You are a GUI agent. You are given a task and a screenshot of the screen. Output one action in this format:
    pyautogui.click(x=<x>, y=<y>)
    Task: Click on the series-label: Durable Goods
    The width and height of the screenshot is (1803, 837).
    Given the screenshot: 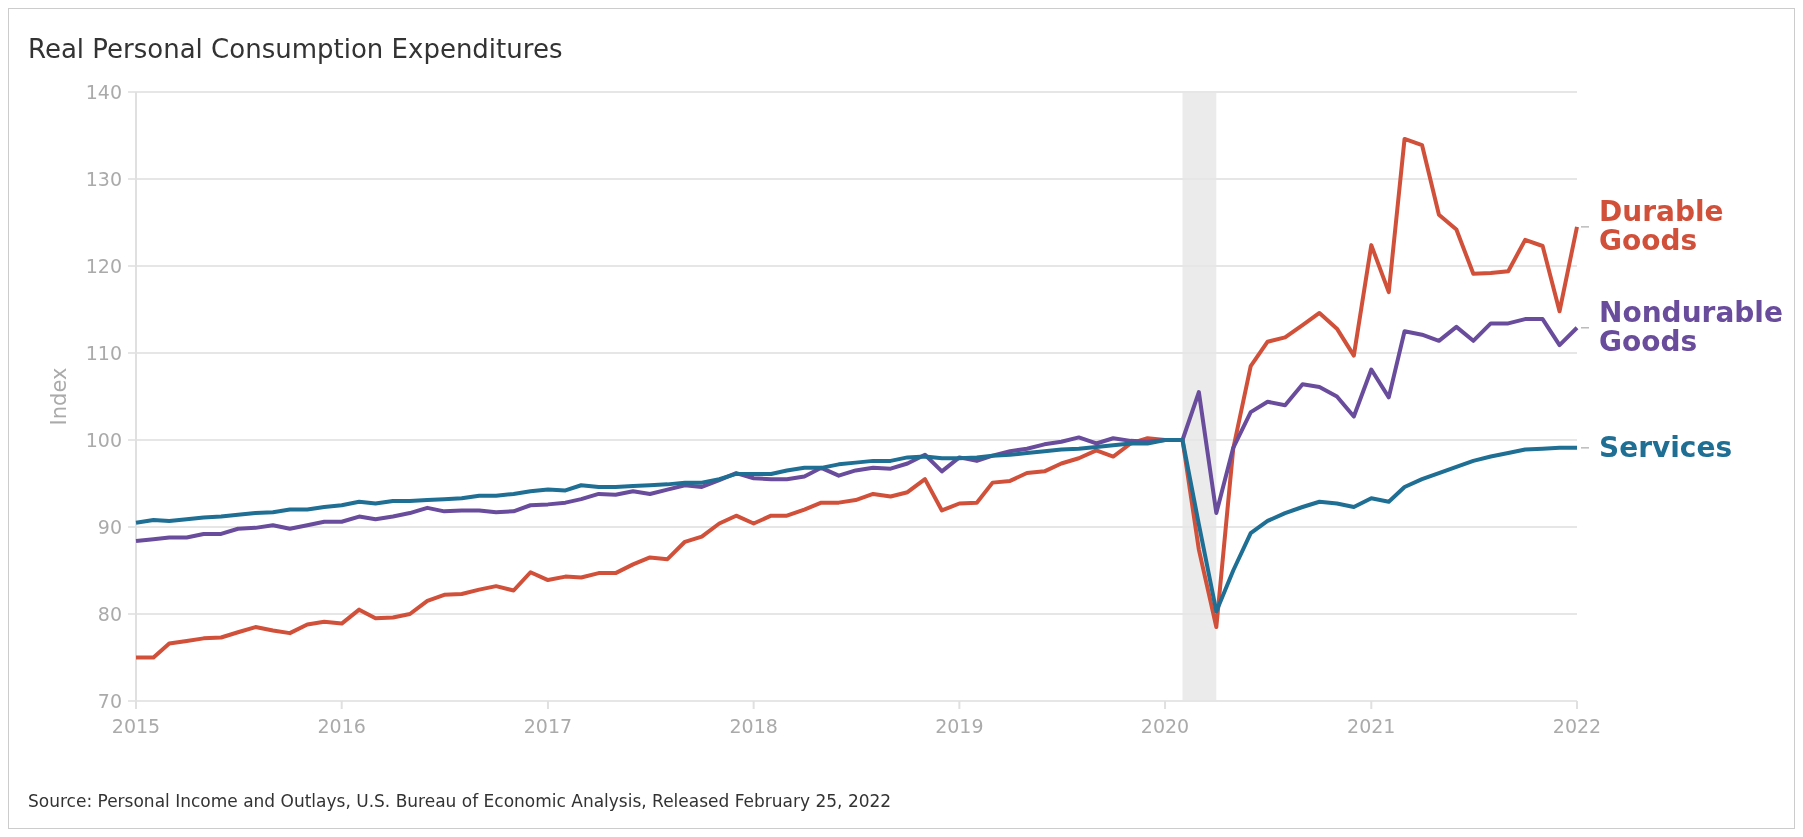 What is the action you would take?
    pyautogui.click(x=1661, y=226)
    